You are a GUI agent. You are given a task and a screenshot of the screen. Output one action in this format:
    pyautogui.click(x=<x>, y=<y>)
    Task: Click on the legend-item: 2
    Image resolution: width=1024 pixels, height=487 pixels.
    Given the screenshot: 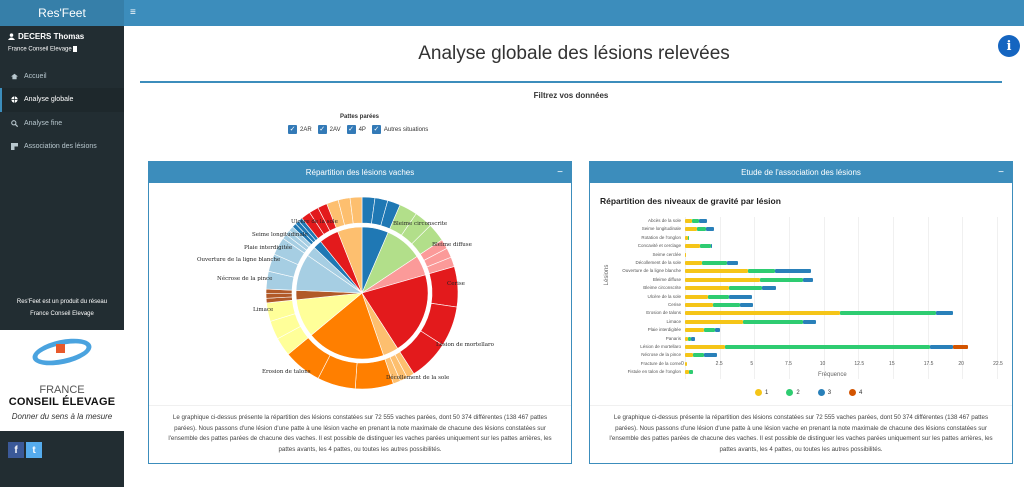 What is the action you would take?
    pyautogui.click(x=793, y=392)
    